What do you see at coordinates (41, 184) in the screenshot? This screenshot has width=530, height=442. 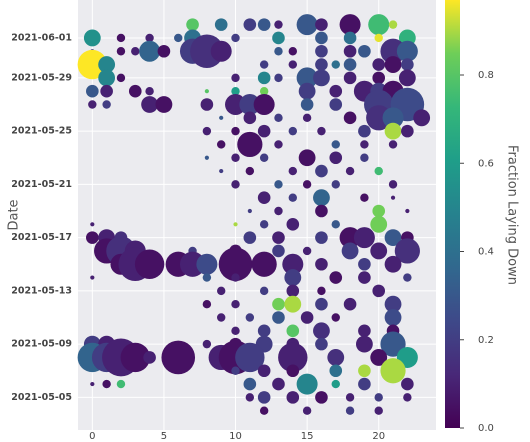 I see `y-tick-label: 2021-05-21` at bounding box center [41, 184].